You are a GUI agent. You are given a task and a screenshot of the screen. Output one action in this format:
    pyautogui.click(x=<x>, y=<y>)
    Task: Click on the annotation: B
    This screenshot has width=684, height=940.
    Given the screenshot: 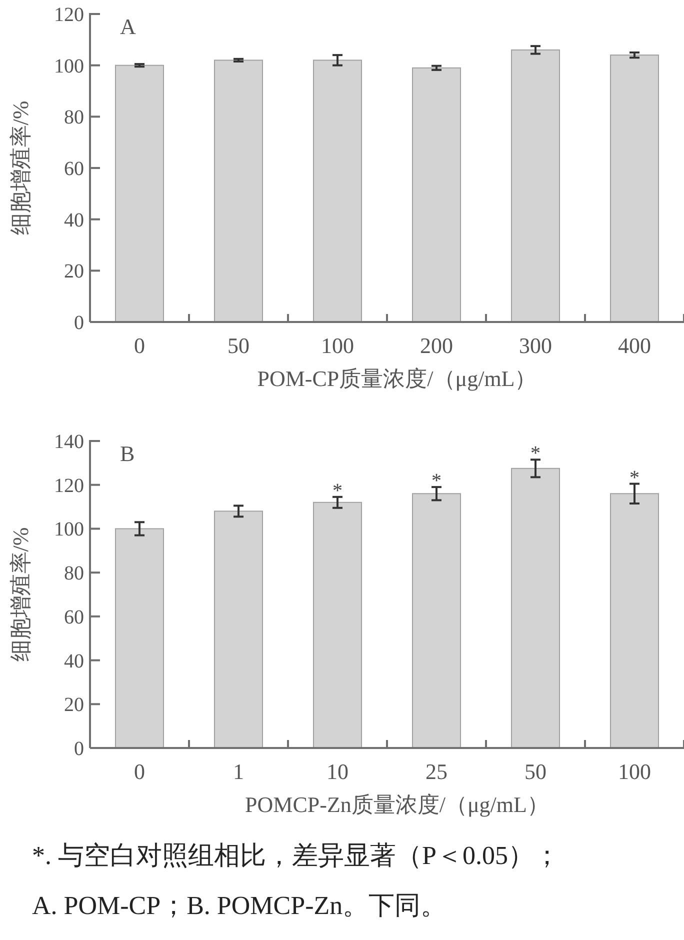 What is the action you would take?
    pyautogui.click(x=127, y=453)
    